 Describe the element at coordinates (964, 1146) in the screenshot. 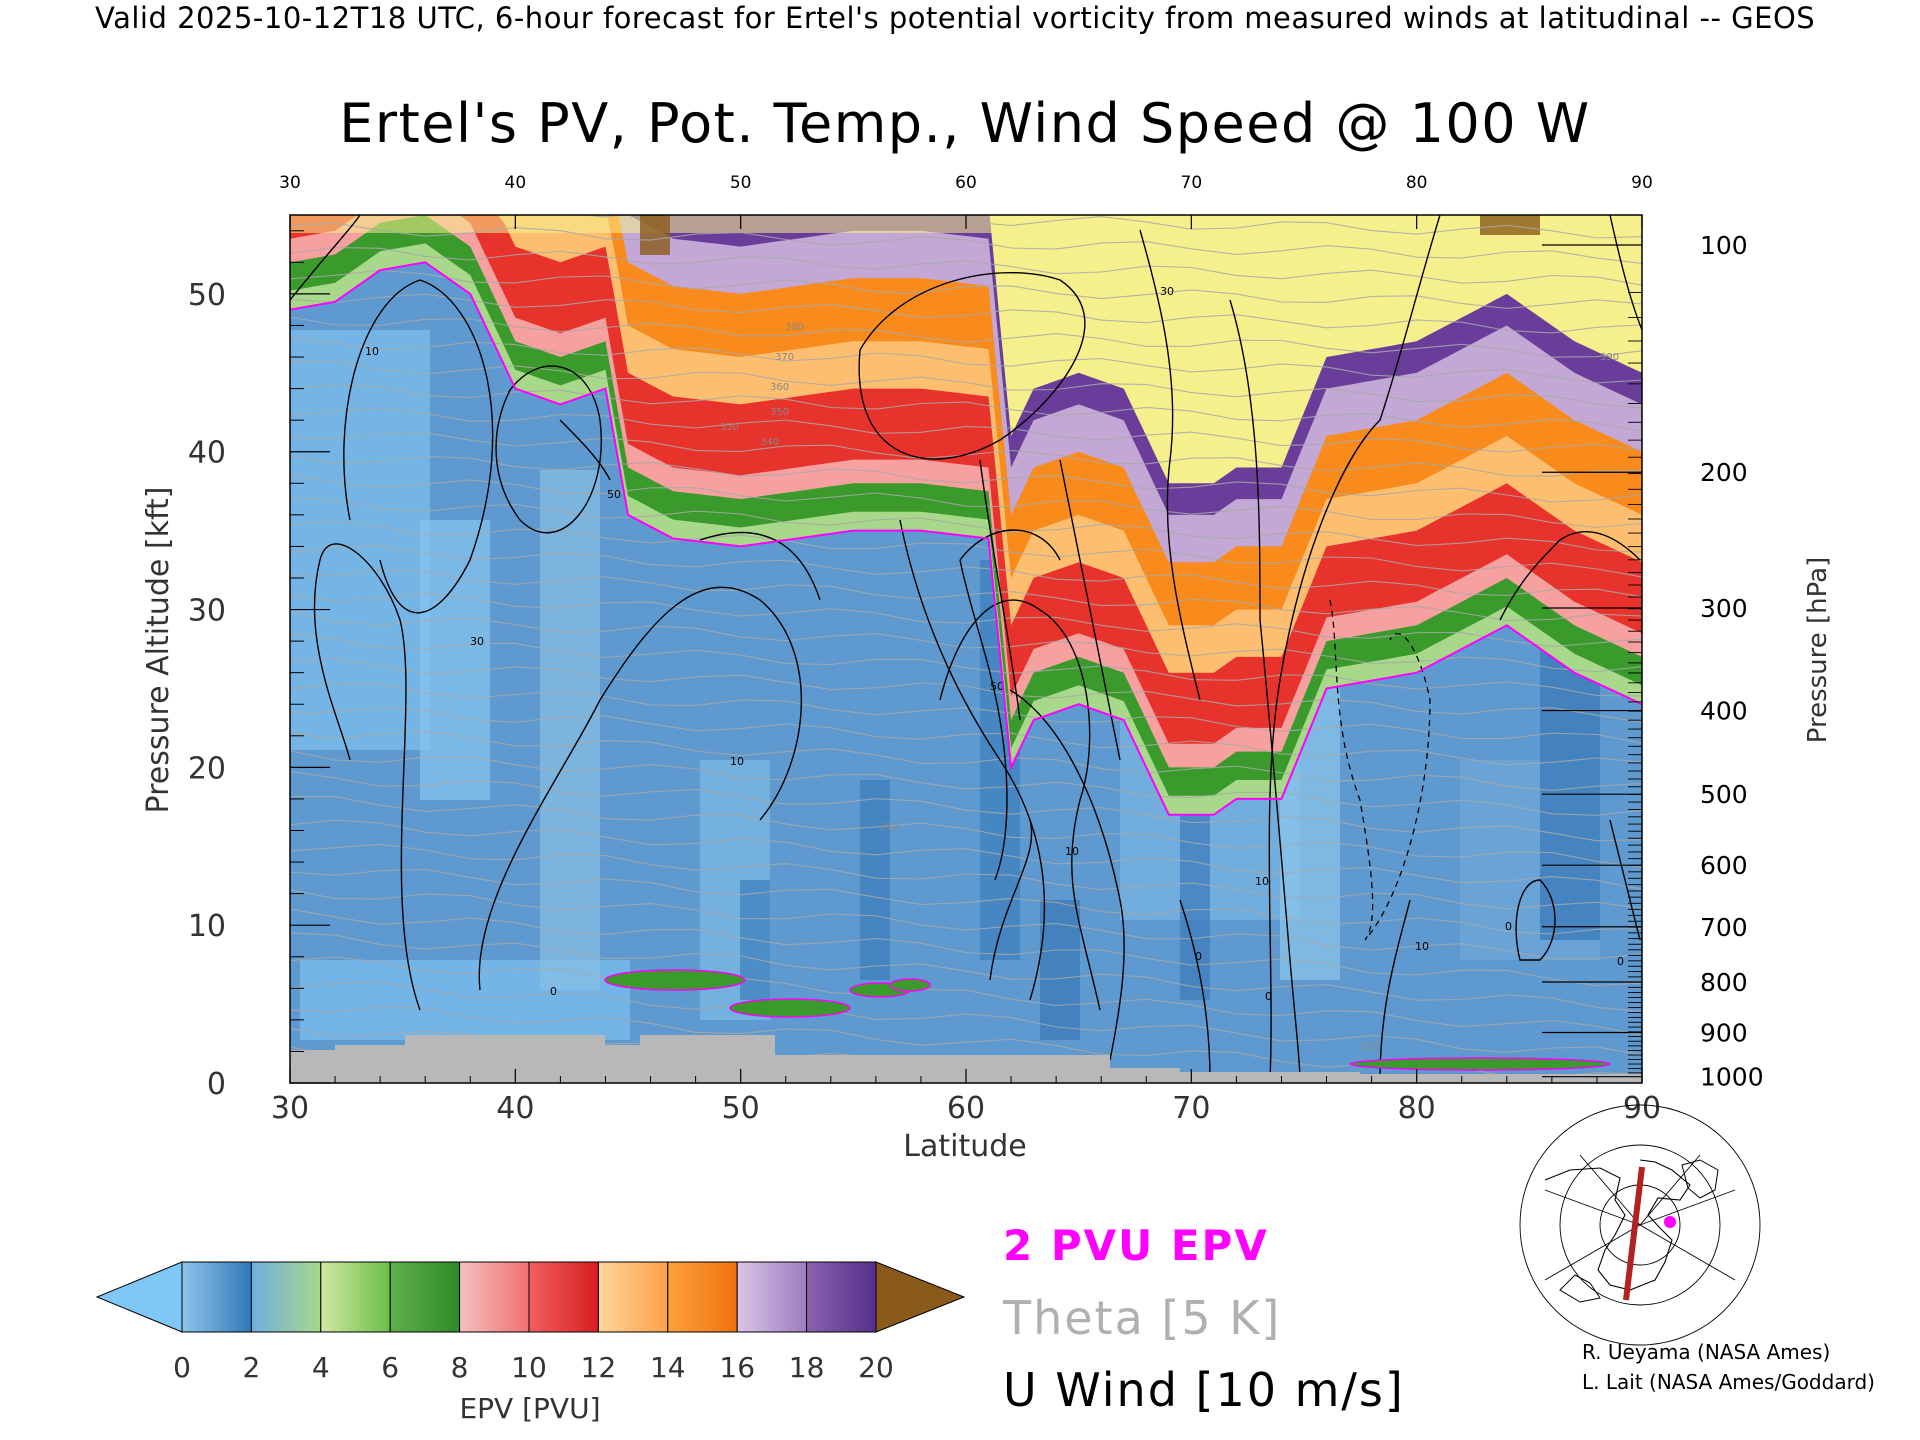

I see `x-axis-label: Latitude` at that location.